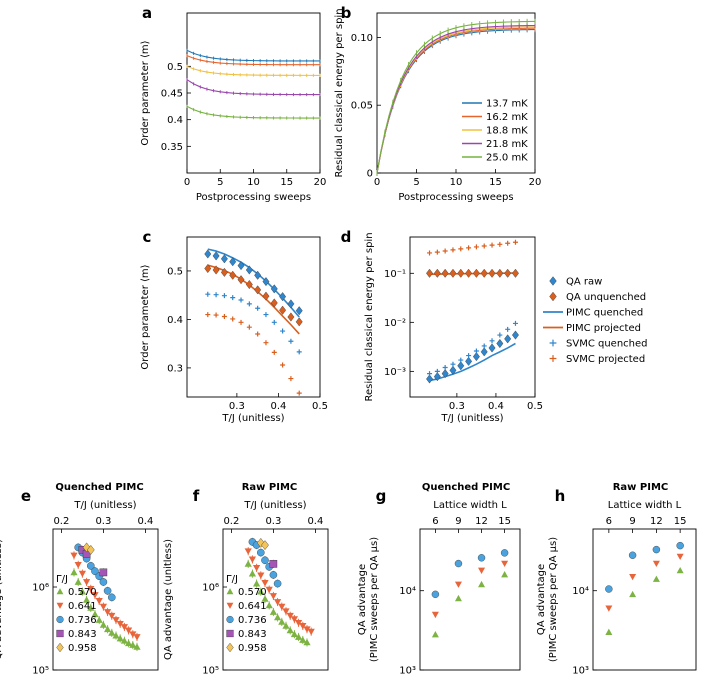 Image resolution: width=702 pixels, height=682 pixels. What do you see at coordinates (82, 592) in the screenshot?
I see `panel-e-legend-label: 0.570` at bounding box center [82, 592].